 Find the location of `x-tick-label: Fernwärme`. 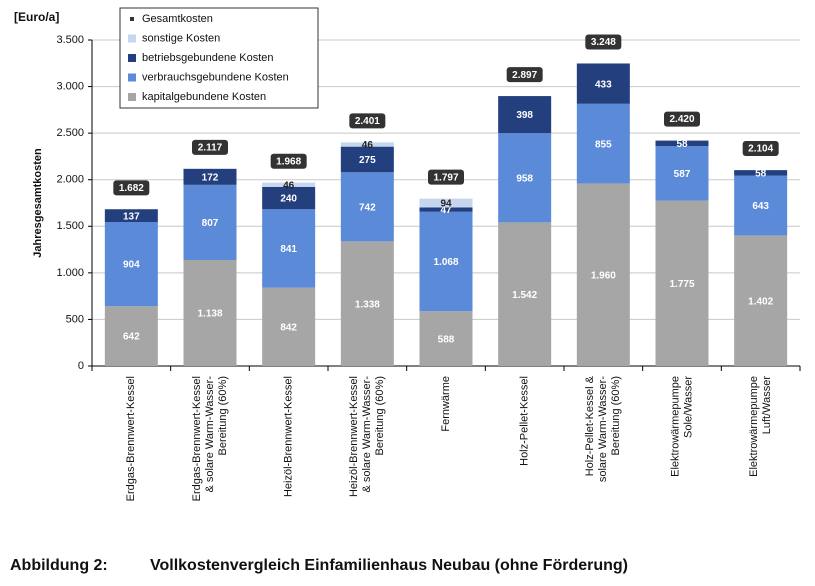

x-tick-label: Fernwärme is located at coordinates (446, 404).